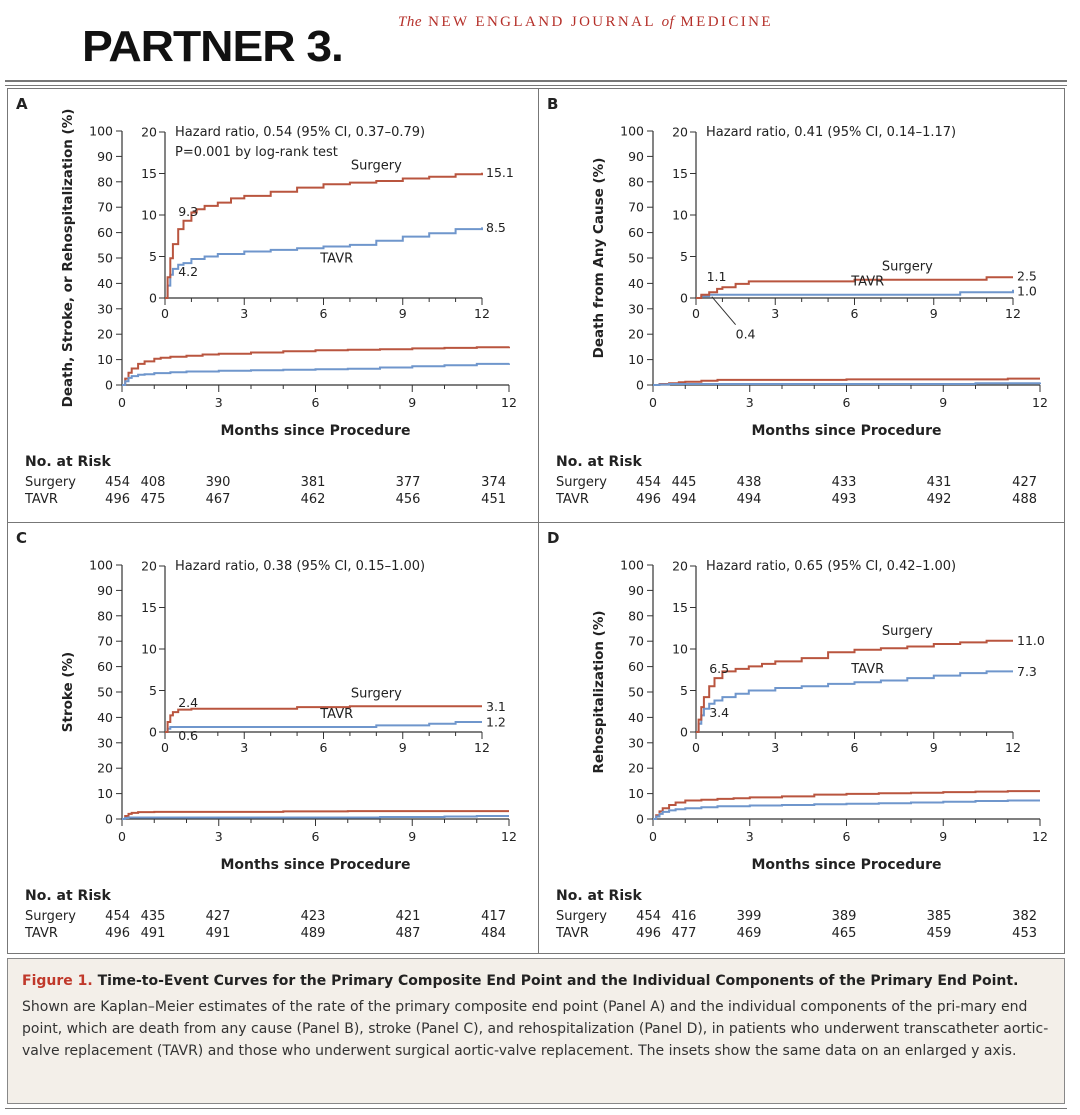  What do you see at coordinates (668, 22) in the screenshot?
I see `journal-of: of` at bounding box center [668, 22].